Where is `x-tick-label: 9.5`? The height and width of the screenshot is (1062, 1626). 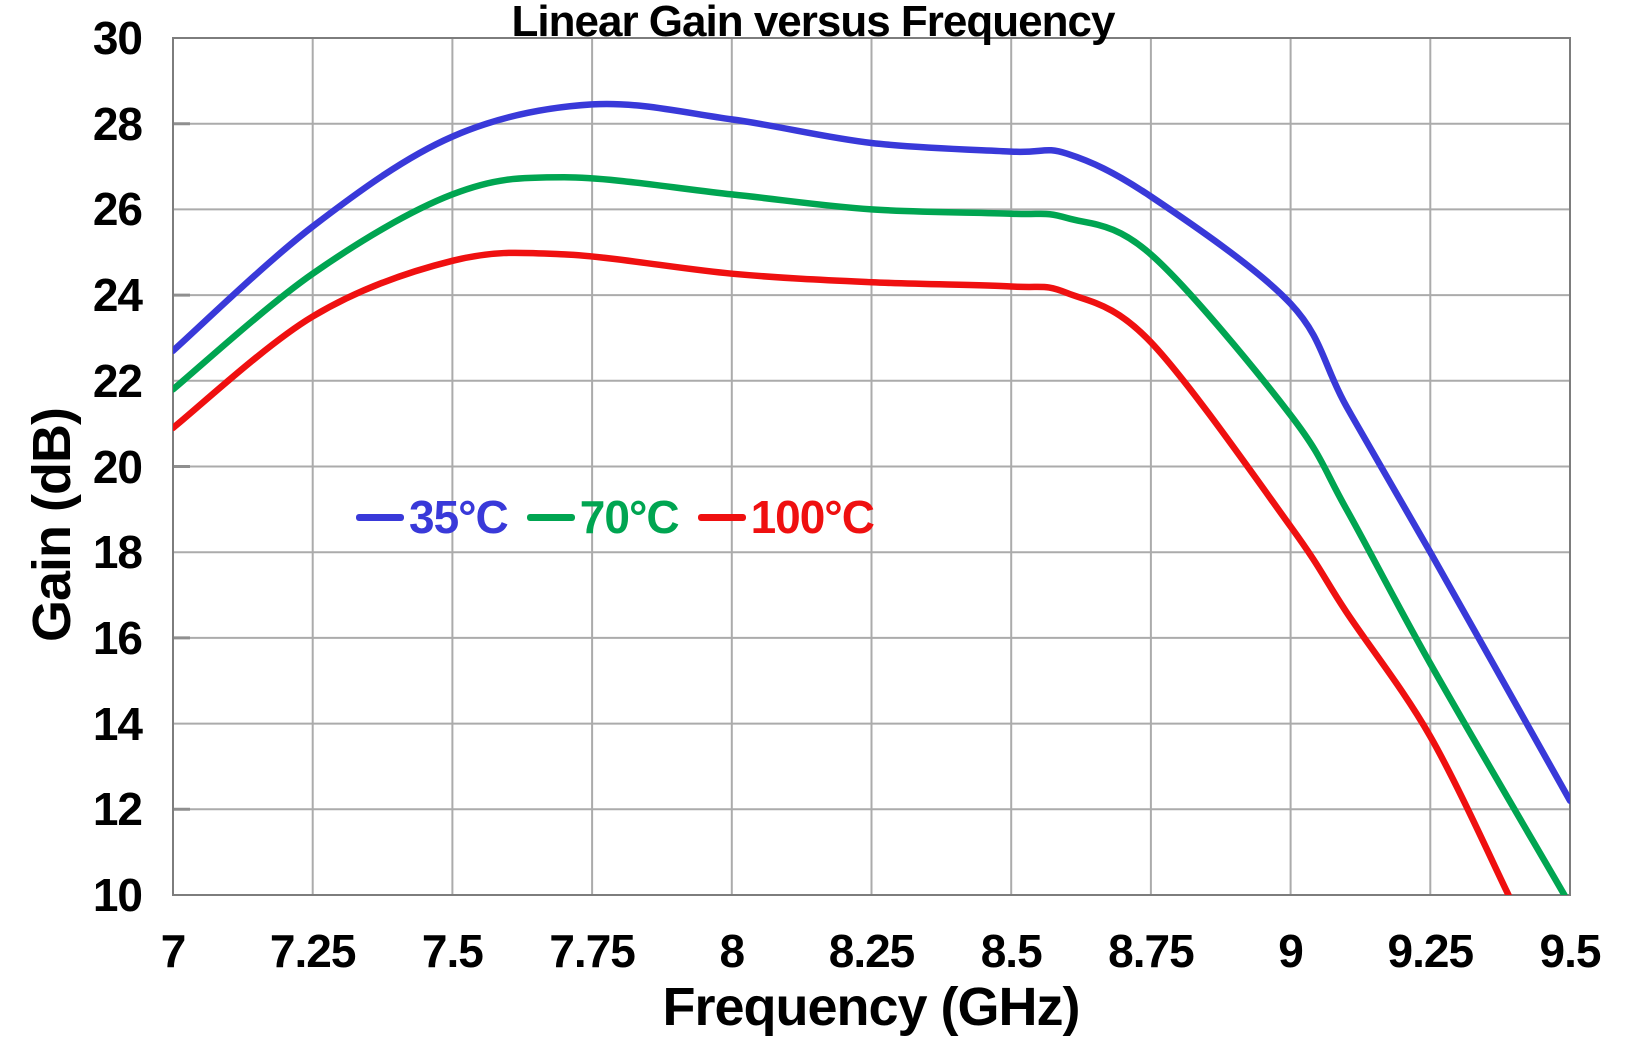 x-tick-label: 9.5 is located at coordinates (1570, 951).